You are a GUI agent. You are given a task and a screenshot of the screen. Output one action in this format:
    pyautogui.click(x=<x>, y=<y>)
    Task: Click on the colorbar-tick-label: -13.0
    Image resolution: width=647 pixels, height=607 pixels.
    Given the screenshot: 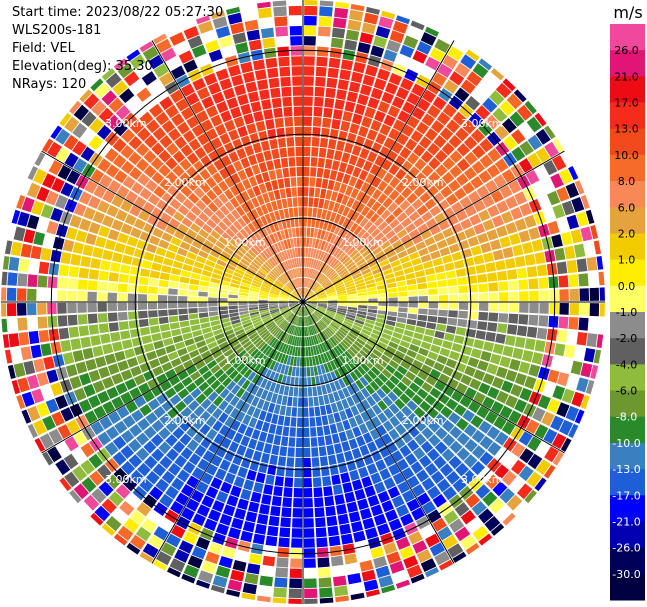 What is the action you would take?
    pyautogui.click(x=626, y=469)
    